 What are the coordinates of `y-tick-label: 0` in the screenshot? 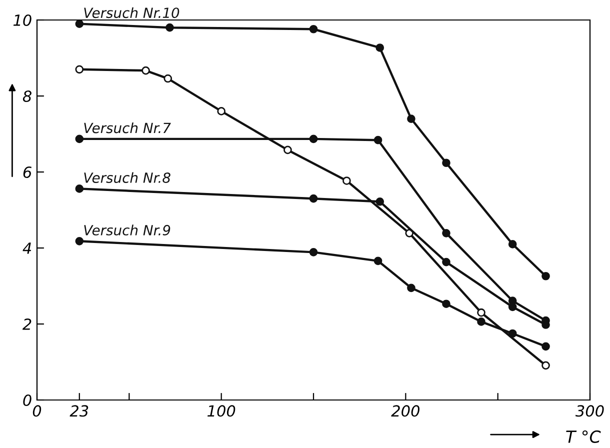 It's located at (27, 400).